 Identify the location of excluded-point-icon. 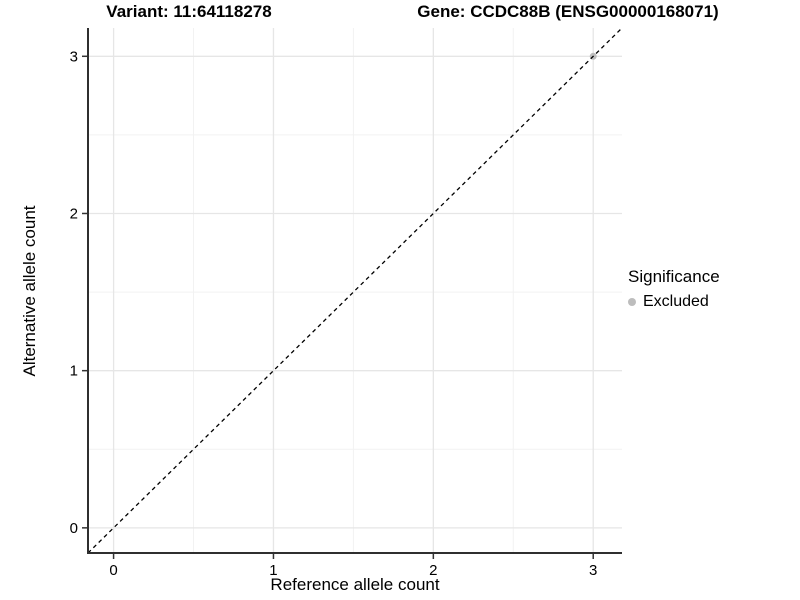
(632, 302).